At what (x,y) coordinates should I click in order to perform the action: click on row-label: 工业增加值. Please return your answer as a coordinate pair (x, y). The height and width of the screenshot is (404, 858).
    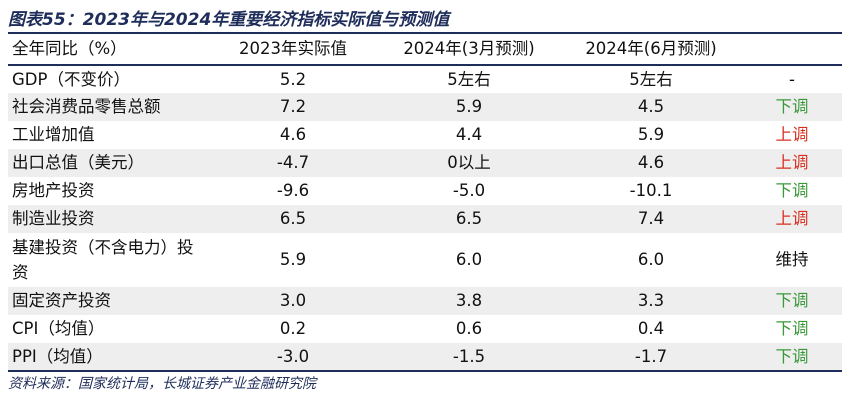
    Looking at the image, I should click on (53, 134).